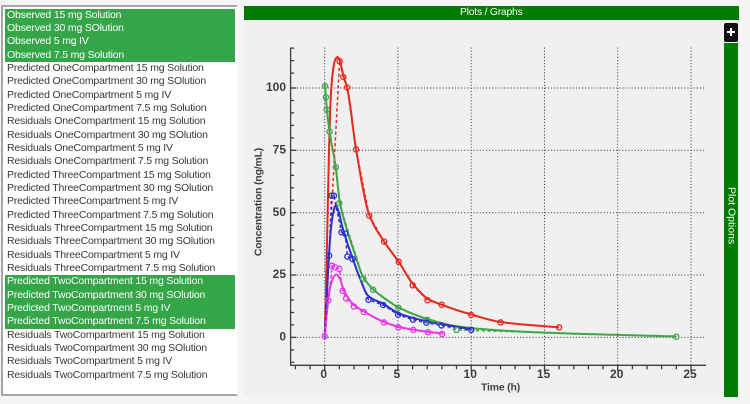 The image size is (750, 404). What do you see at coordinates (280, 212) in the screenshot?
I see `svg-text: 50` at bounding box center [280, 212].